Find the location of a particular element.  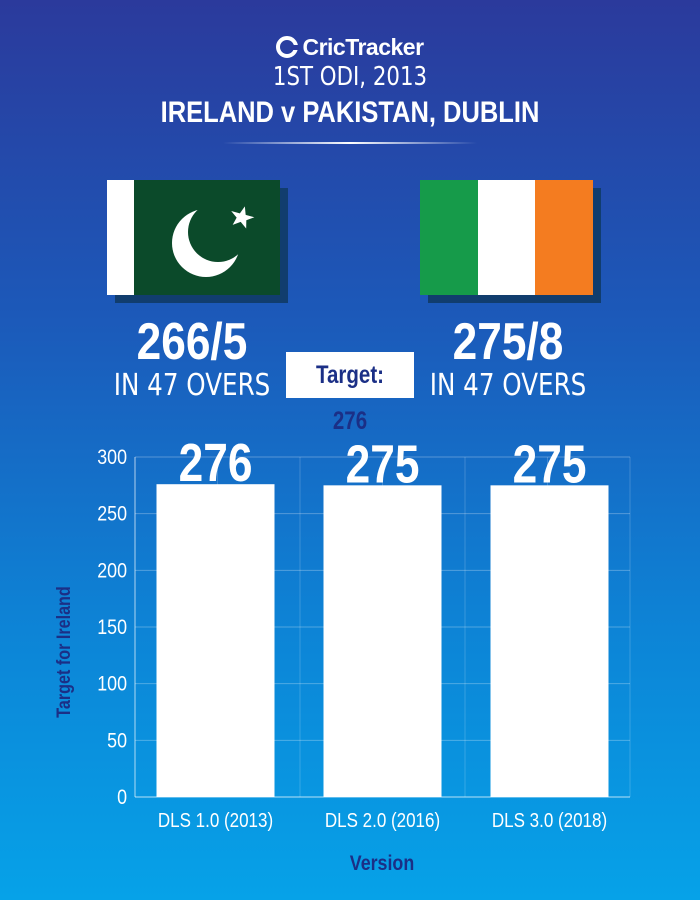

ireland-flag-icon is located at coordinates (507, 237).